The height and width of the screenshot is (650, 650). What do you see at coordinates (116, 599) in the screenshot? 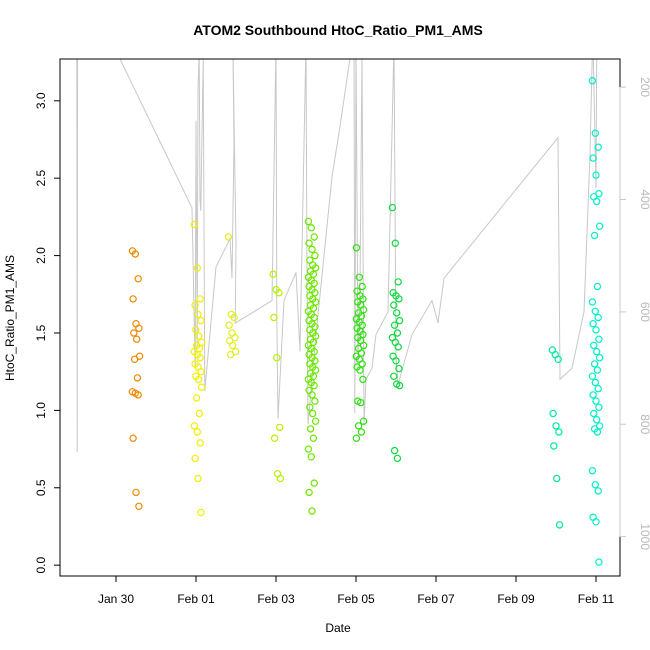
I see `x-tick-label: Jan 30` at bounding box center [116, 599].